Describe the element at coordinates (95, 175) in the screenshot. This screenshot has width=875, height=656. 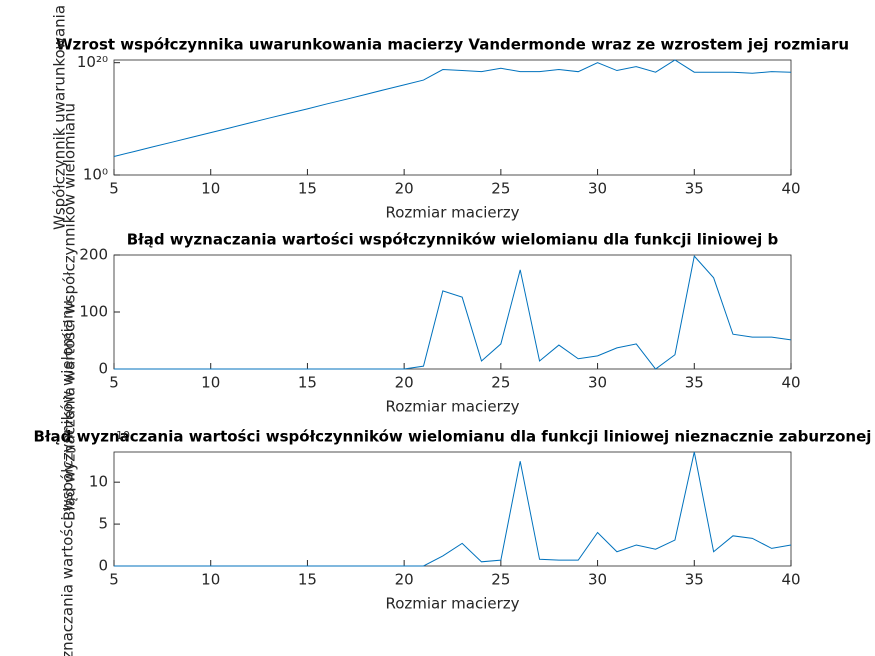
I see `y-tick-label: 10⁰` at that location.